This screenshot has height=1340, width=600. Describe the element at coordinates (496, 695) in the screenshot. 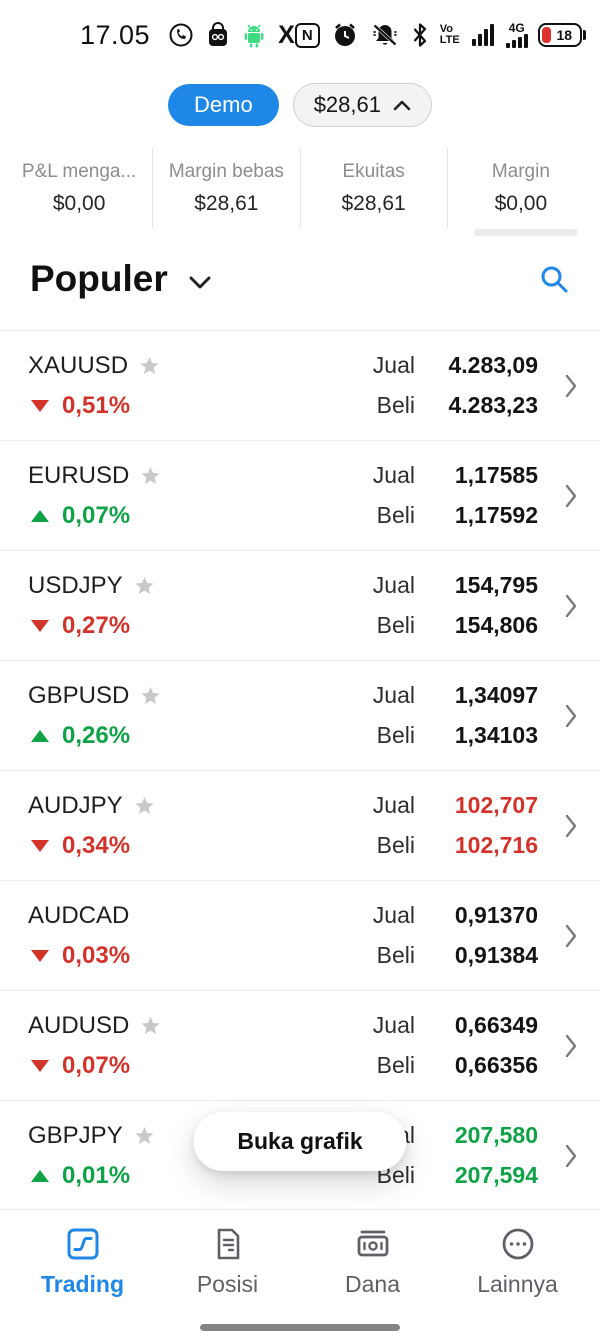

I see `sell-price: 1,34097` at that location.